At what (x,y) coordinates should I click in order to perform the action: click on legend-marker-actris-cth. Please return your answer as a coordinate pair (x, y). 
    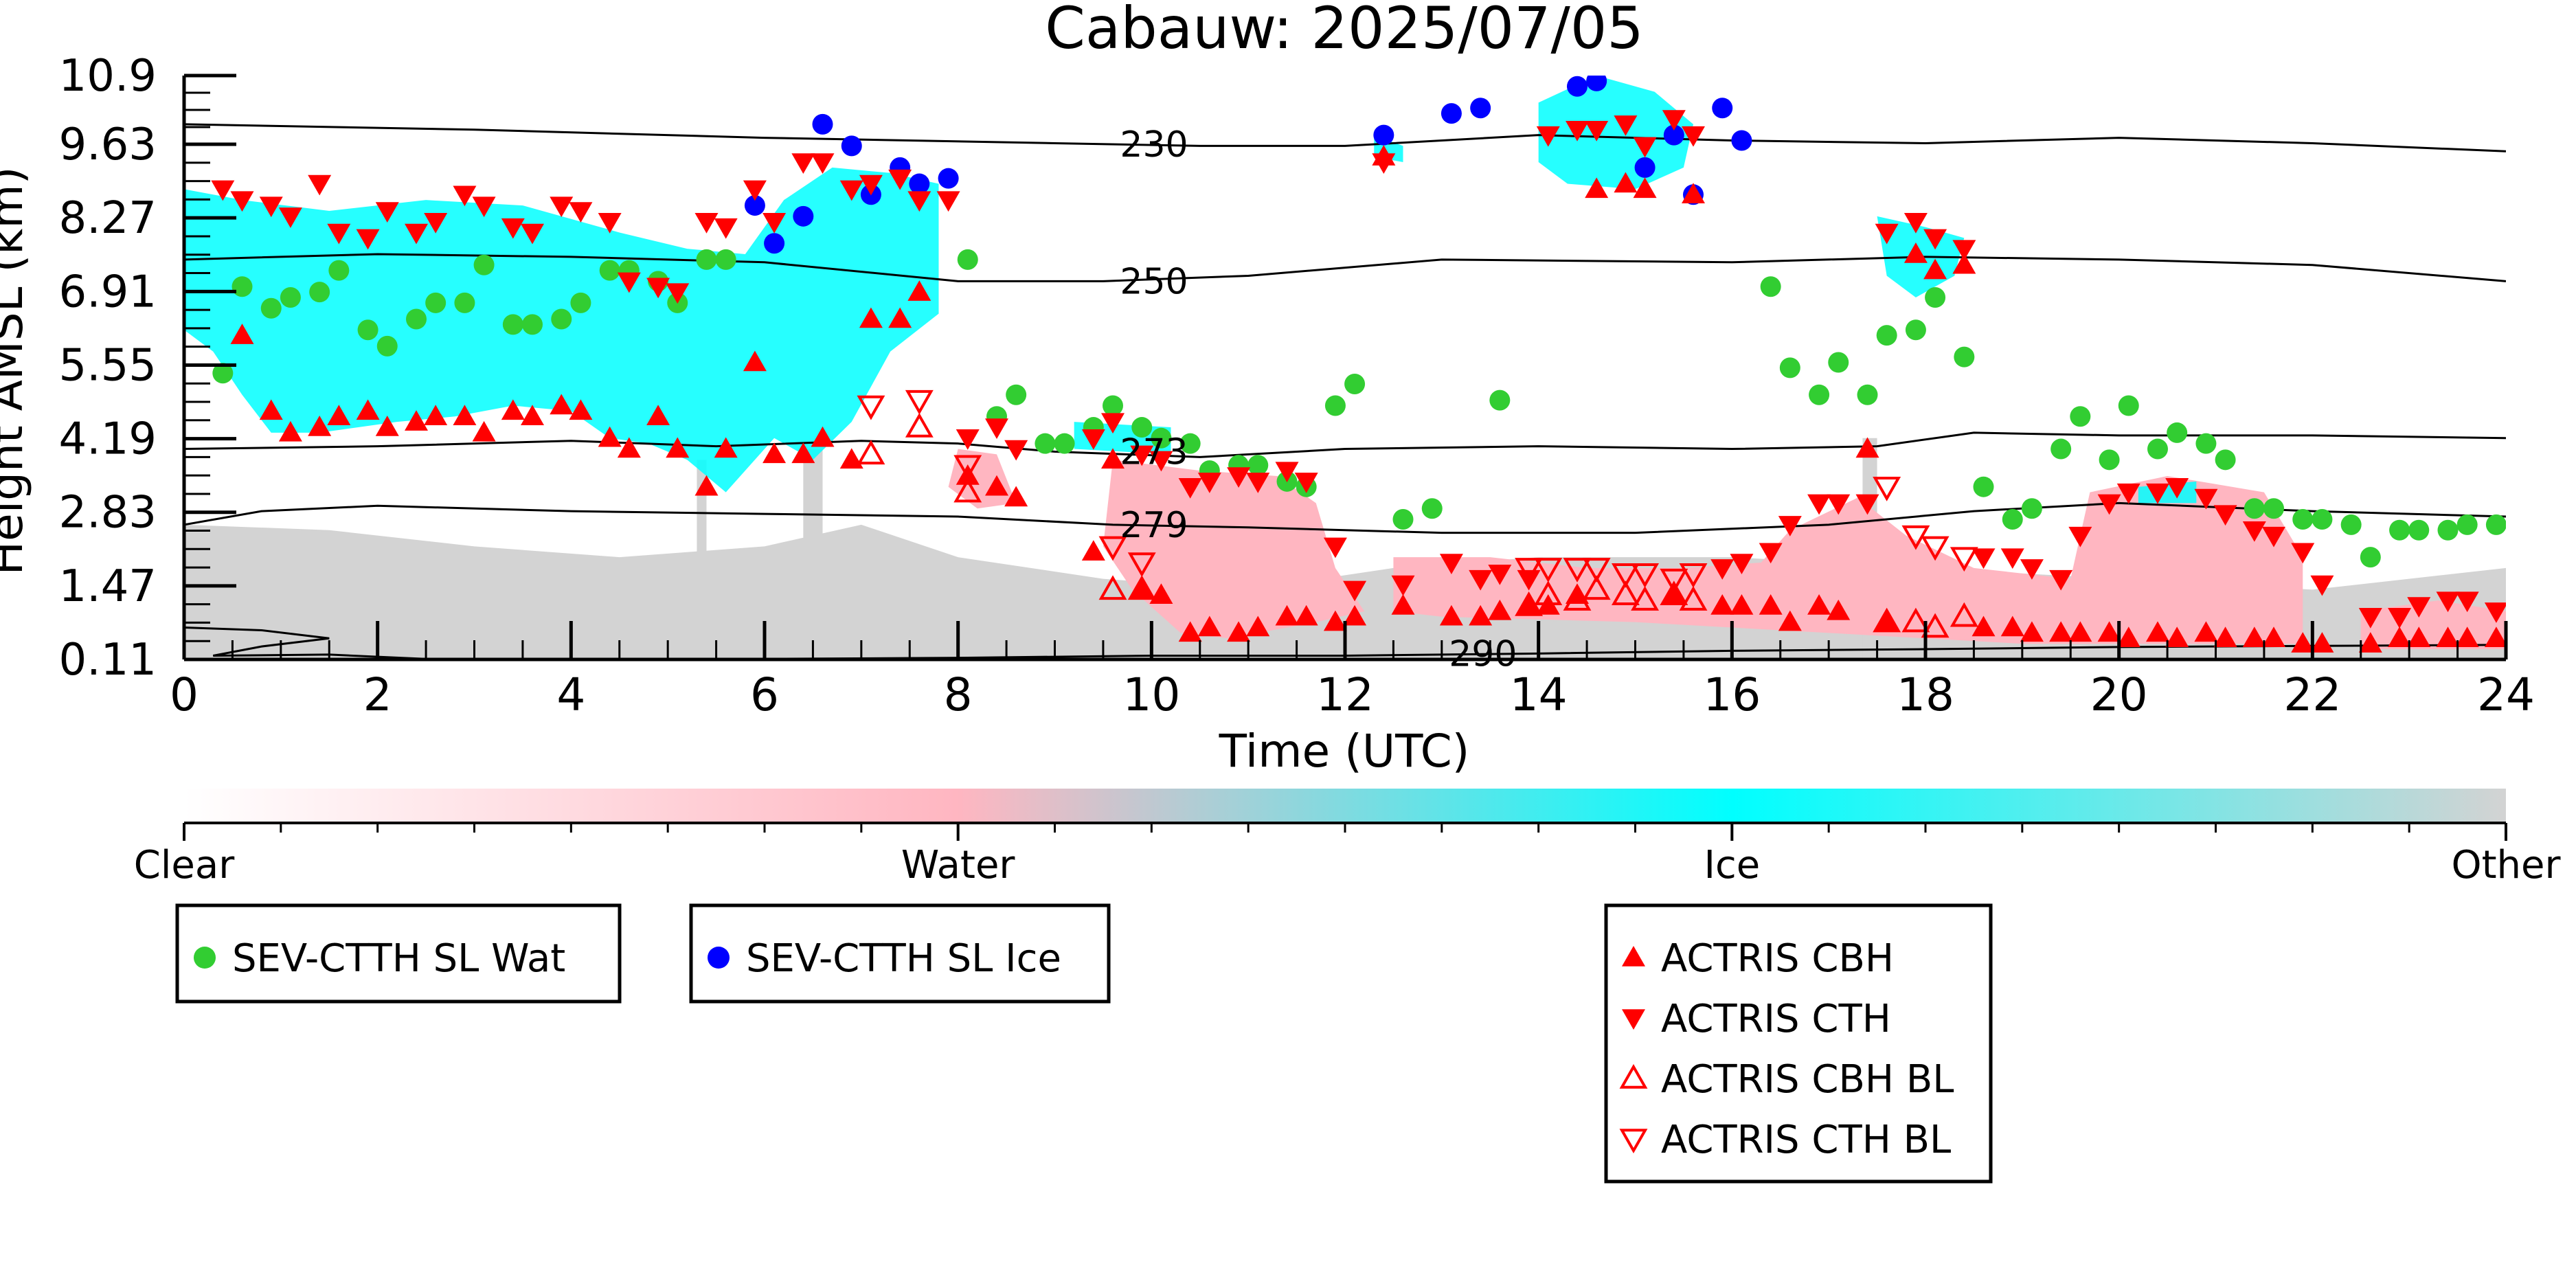
    Looking at the image, I should click on (1633, 1019).